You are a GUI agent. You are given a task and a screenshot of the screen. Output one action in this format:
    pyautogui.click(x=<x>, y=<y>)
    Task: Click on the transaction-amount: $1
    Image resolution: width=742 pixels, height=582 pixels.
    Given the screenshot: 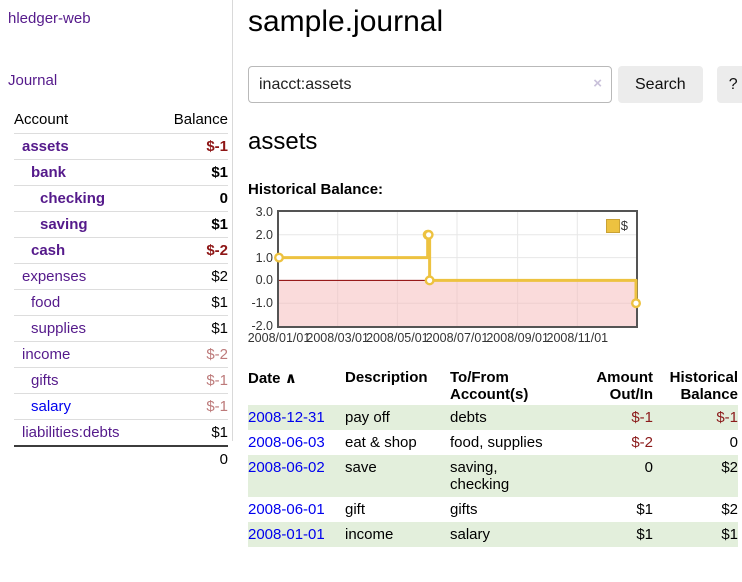 What is the action you would take?
    pyautogui.click(x=644, y=509)
    